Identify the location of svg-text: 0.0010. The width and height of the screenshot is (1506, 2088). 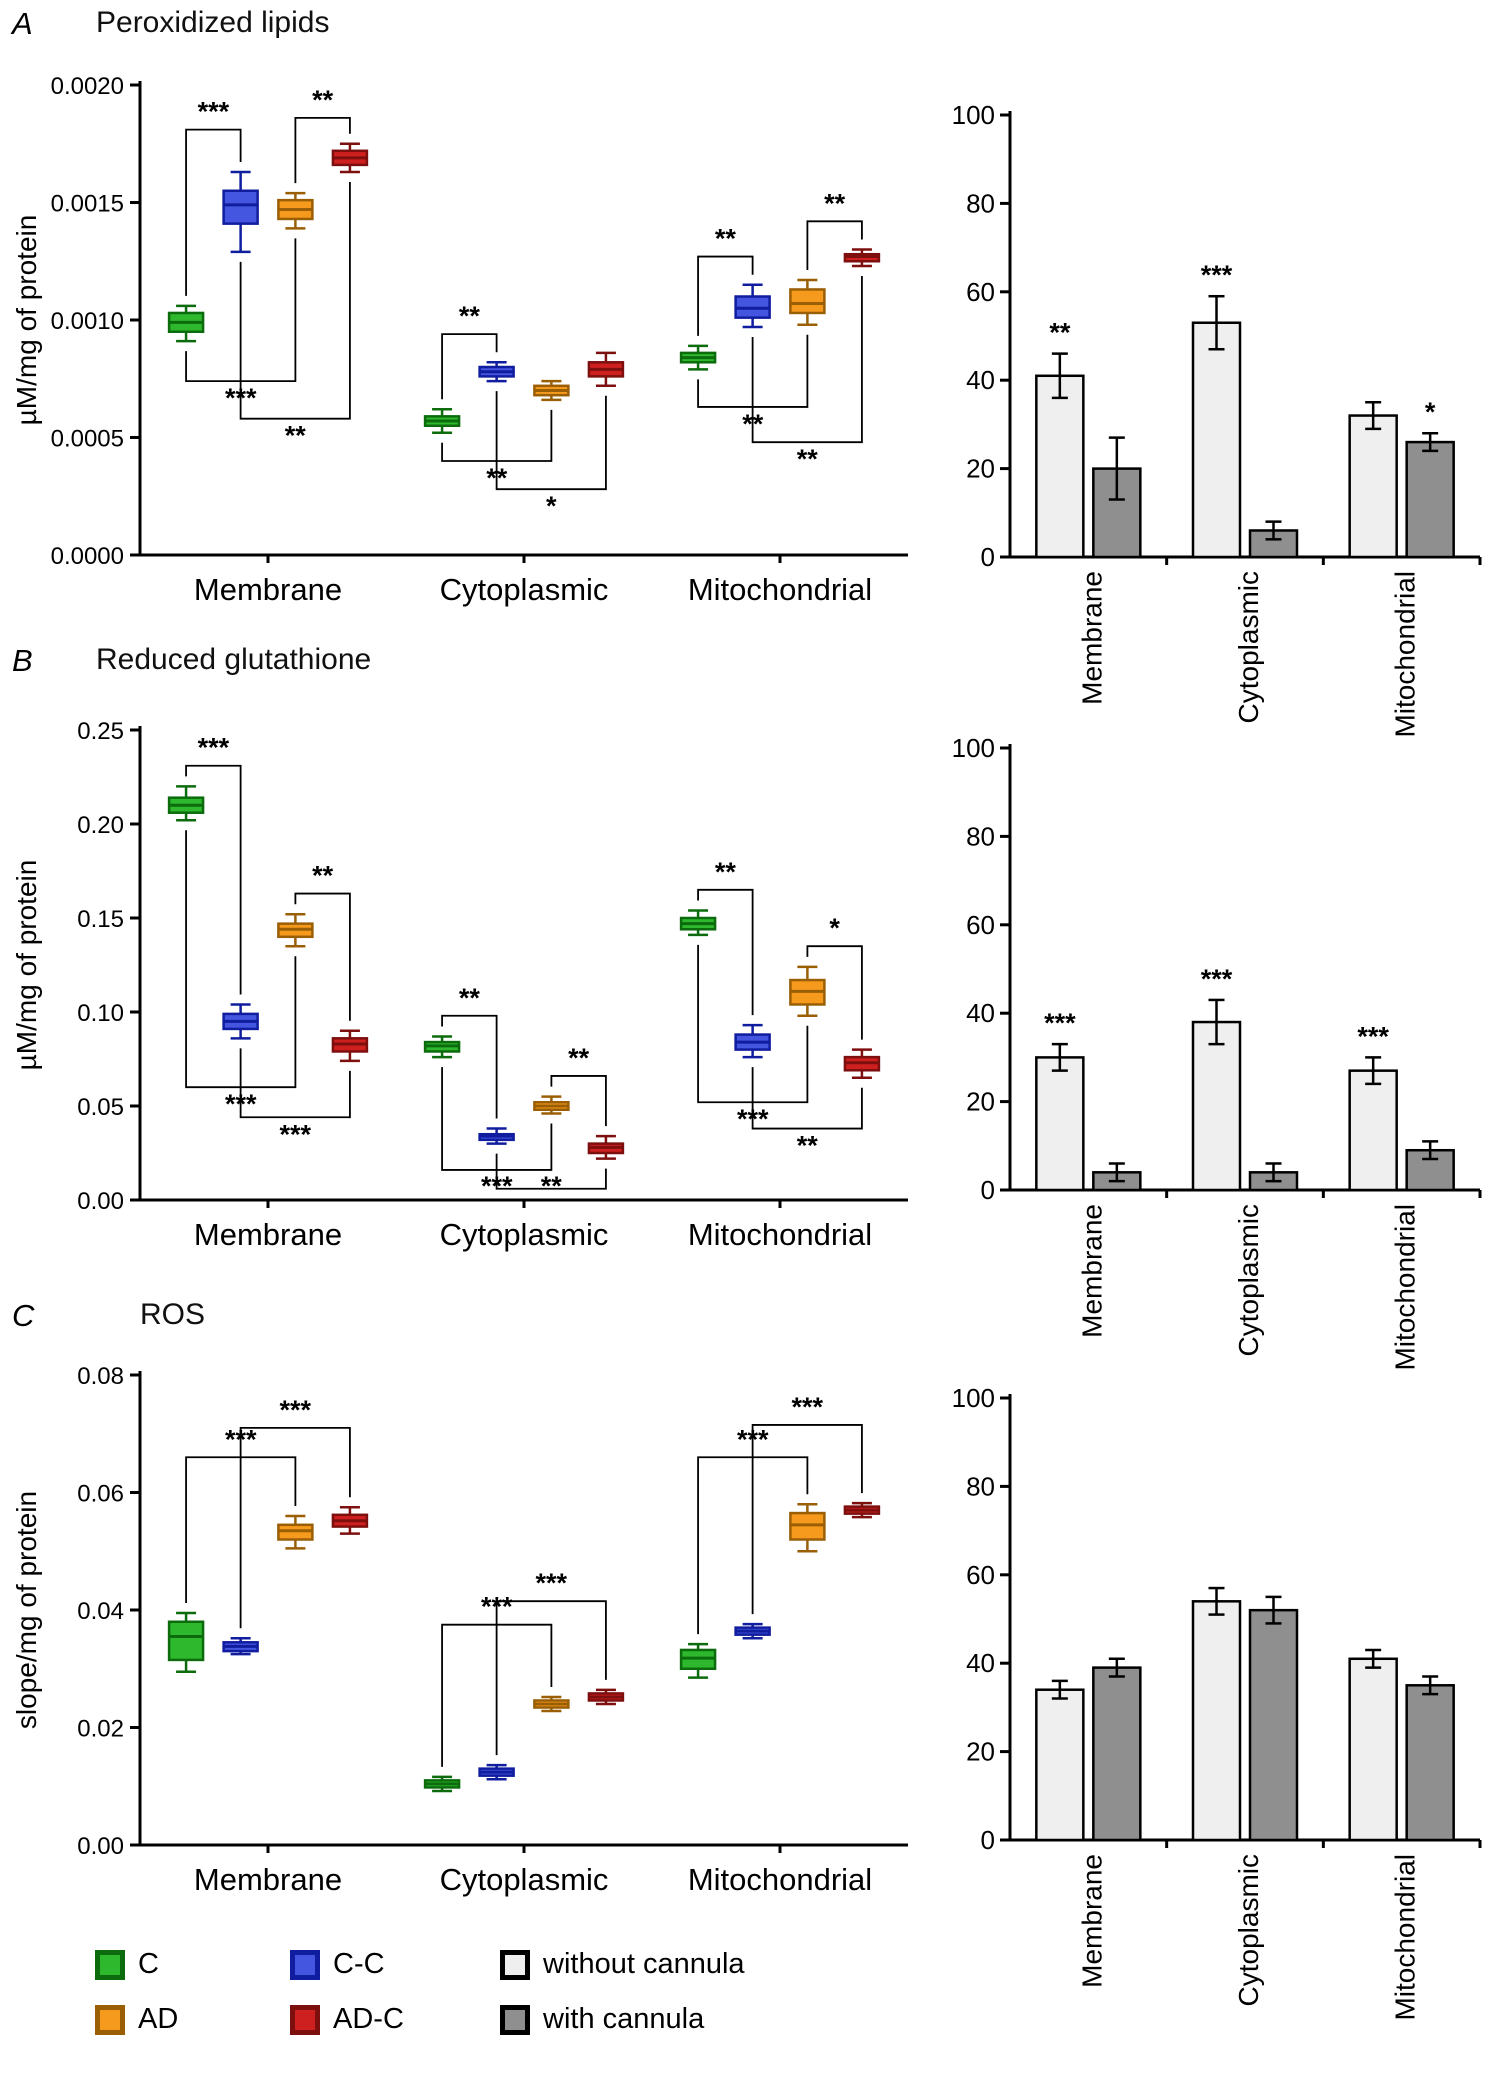
(87, 321).